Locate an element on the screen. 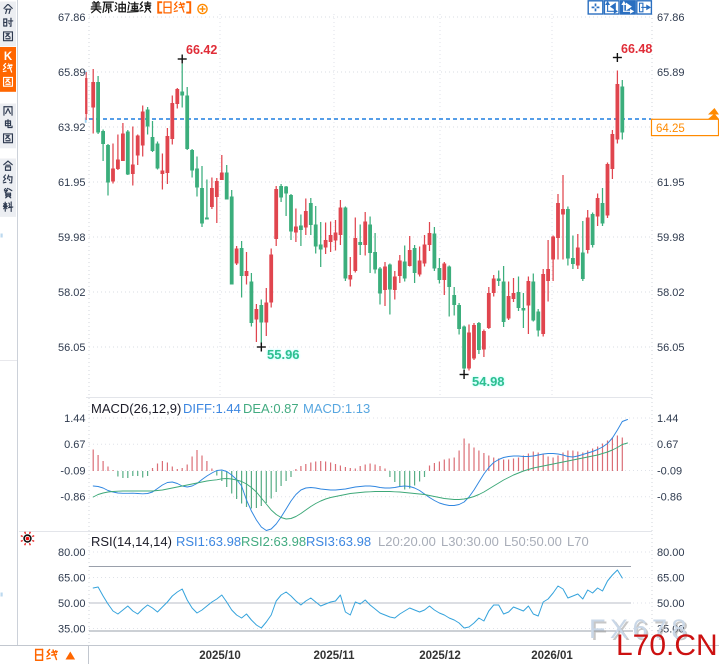 The width and height of the screenshot is (719, 664). svg-text: L70 is located at coordinates (578, 541).